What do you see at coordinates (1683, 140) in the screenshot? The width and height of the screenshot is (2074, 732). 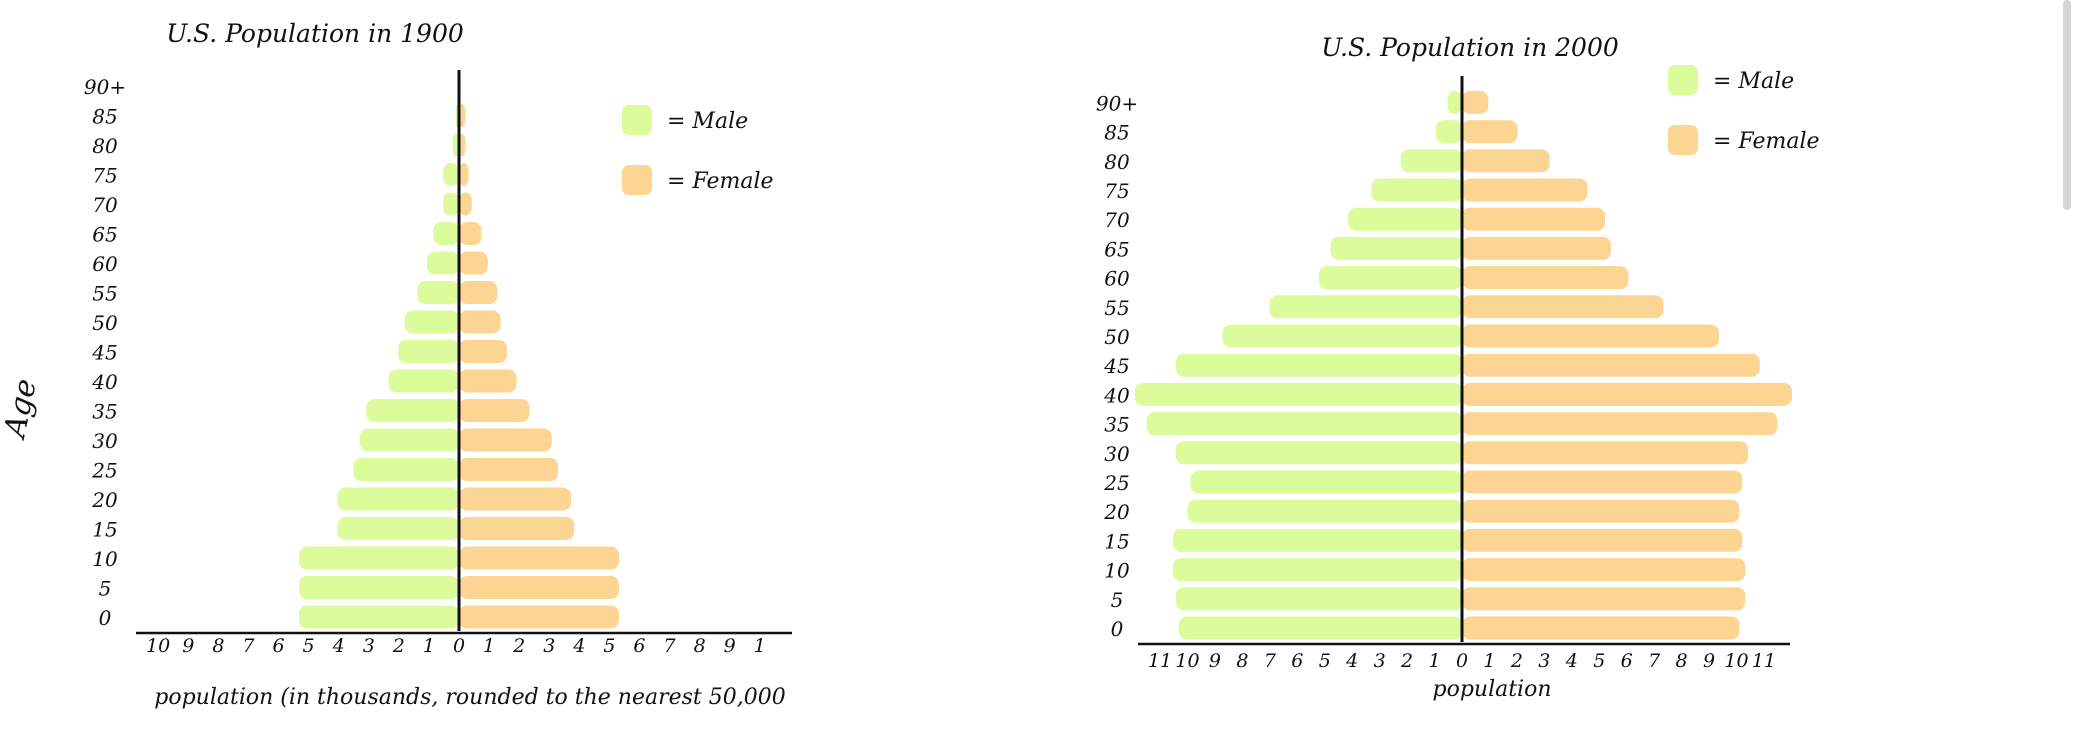 I see `legend-female-swatch` at bounding box center [1683, 140].